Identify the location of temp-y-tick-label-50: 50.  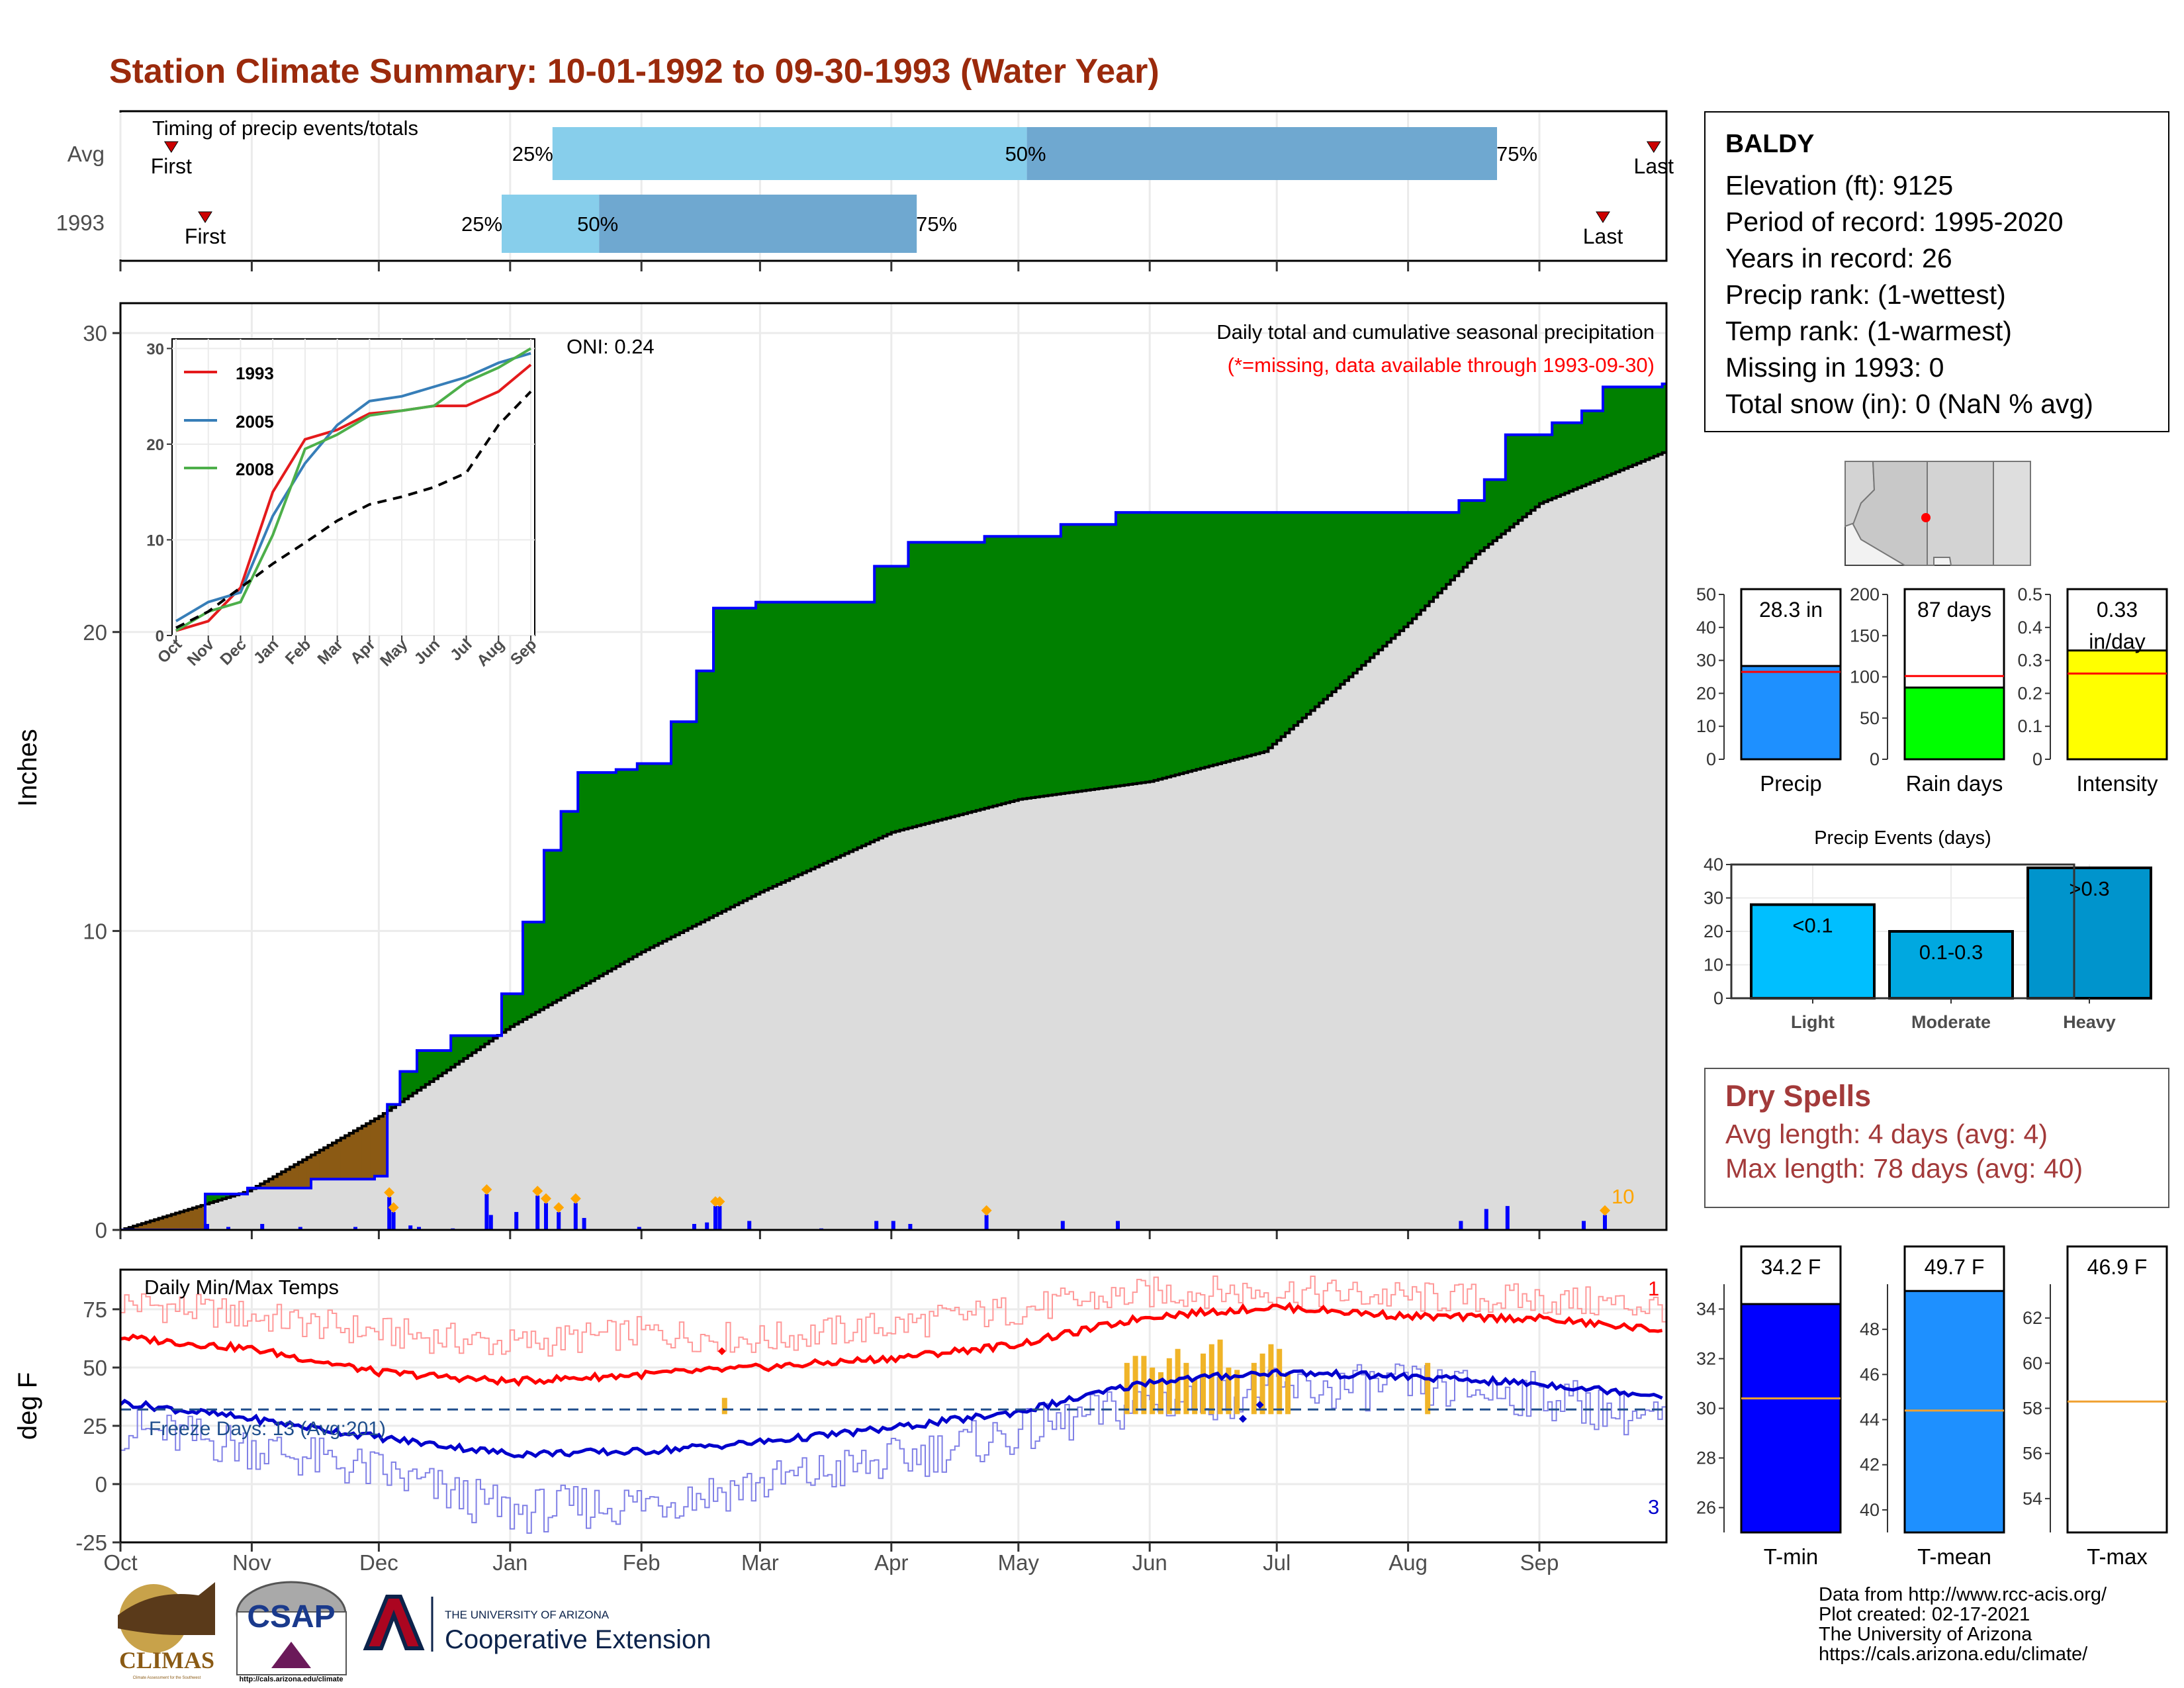
(95, 1368).